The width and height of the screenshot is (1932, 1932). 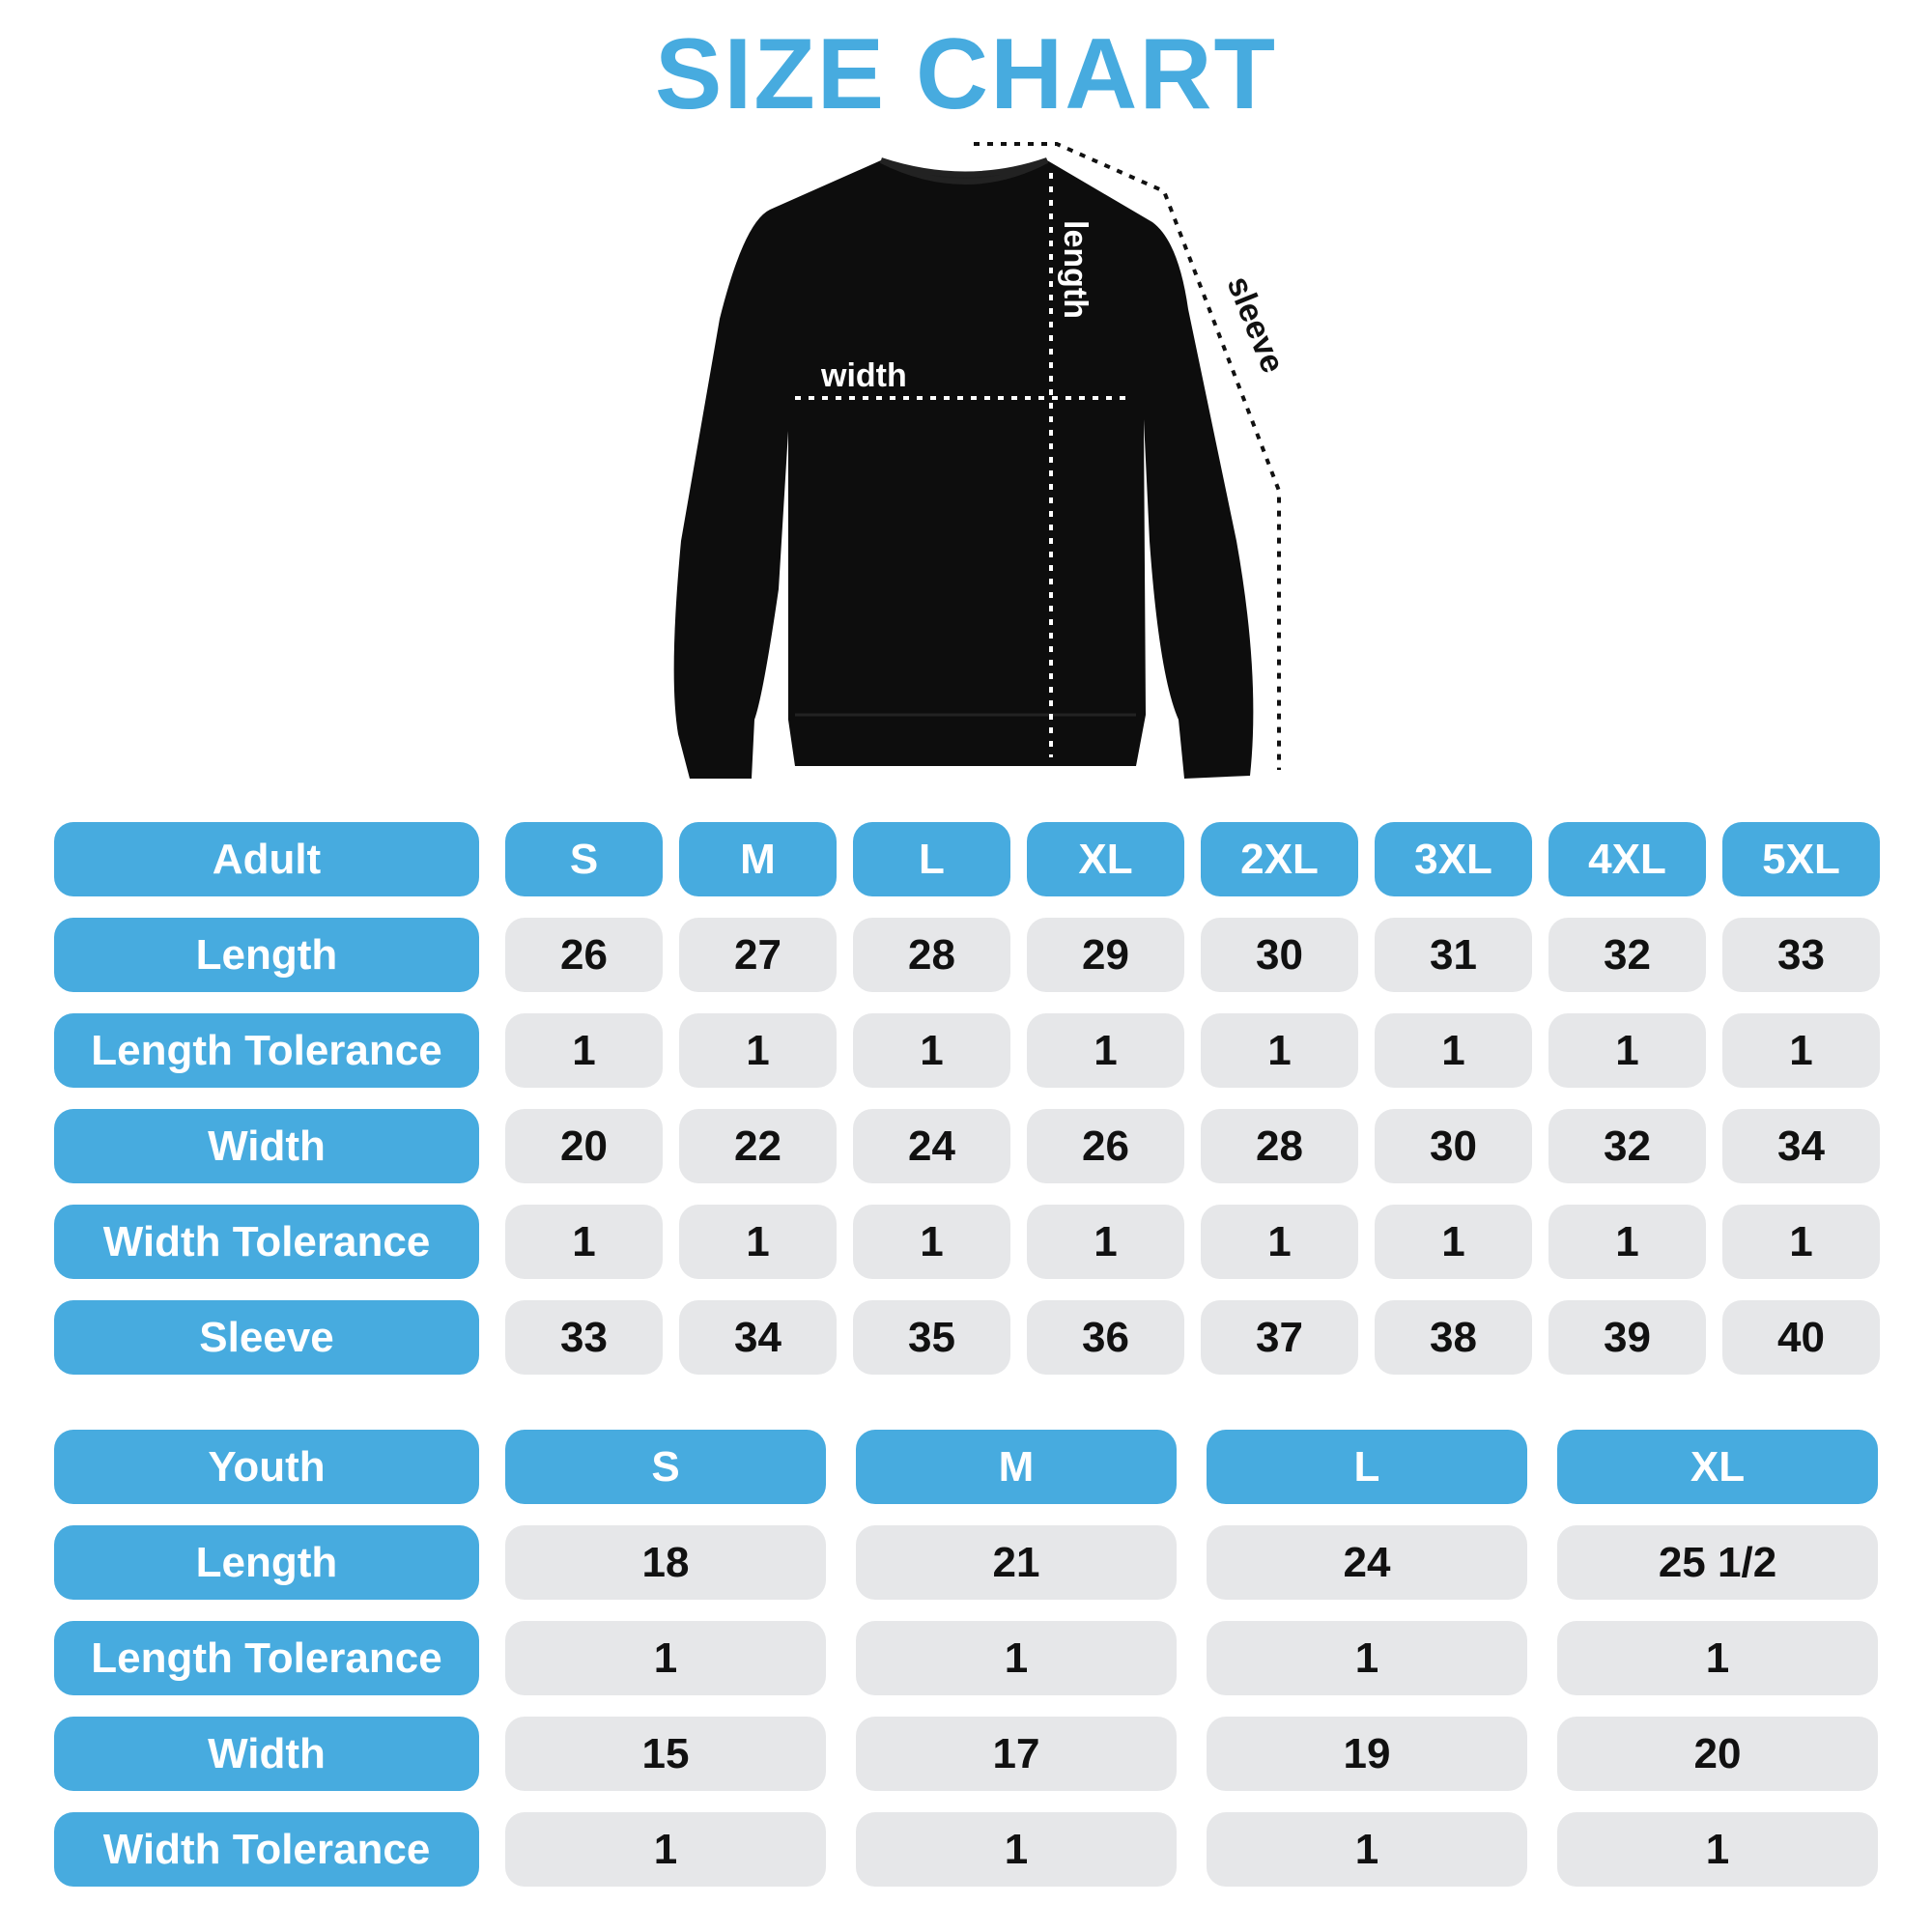 I want to click on table-cell: 22, so click(x=758, y=1146).